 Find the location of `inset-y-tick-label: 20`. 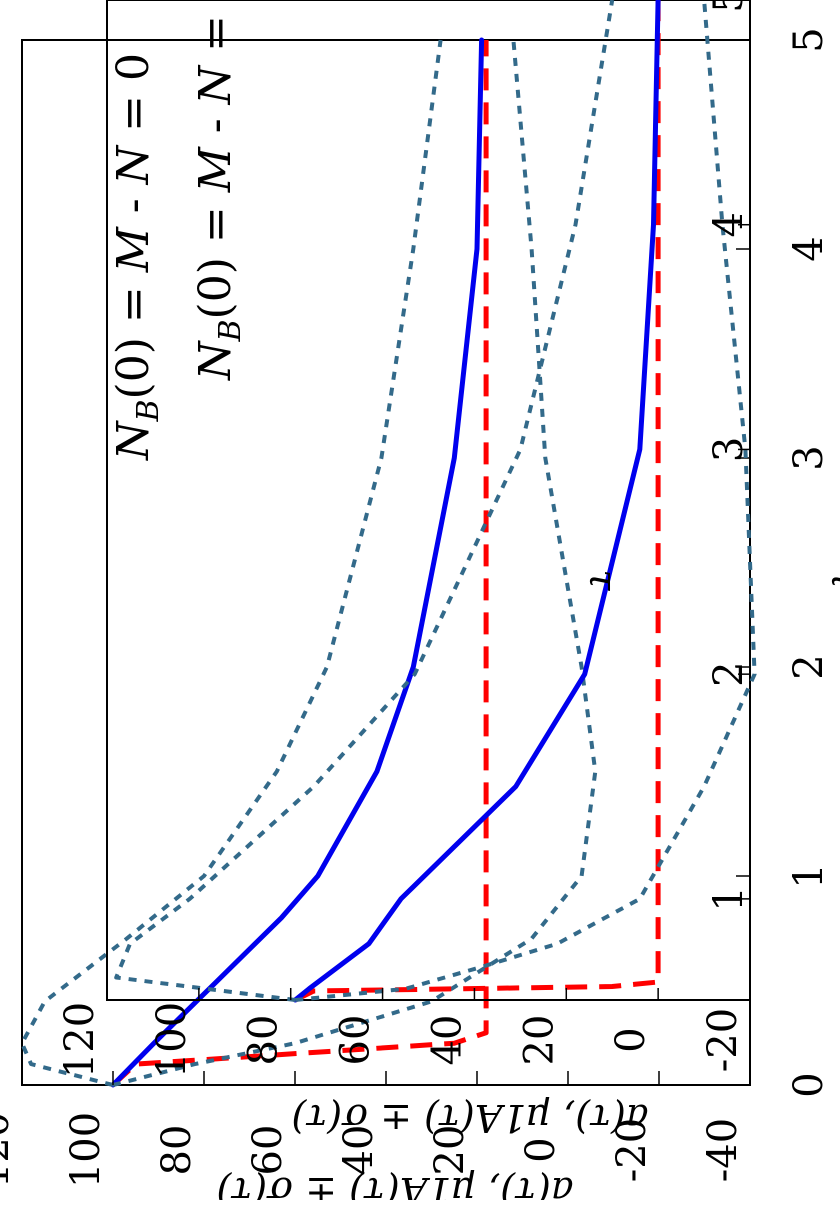

inset-y-tick-label: 20 is located at coordinates (539, 1040).